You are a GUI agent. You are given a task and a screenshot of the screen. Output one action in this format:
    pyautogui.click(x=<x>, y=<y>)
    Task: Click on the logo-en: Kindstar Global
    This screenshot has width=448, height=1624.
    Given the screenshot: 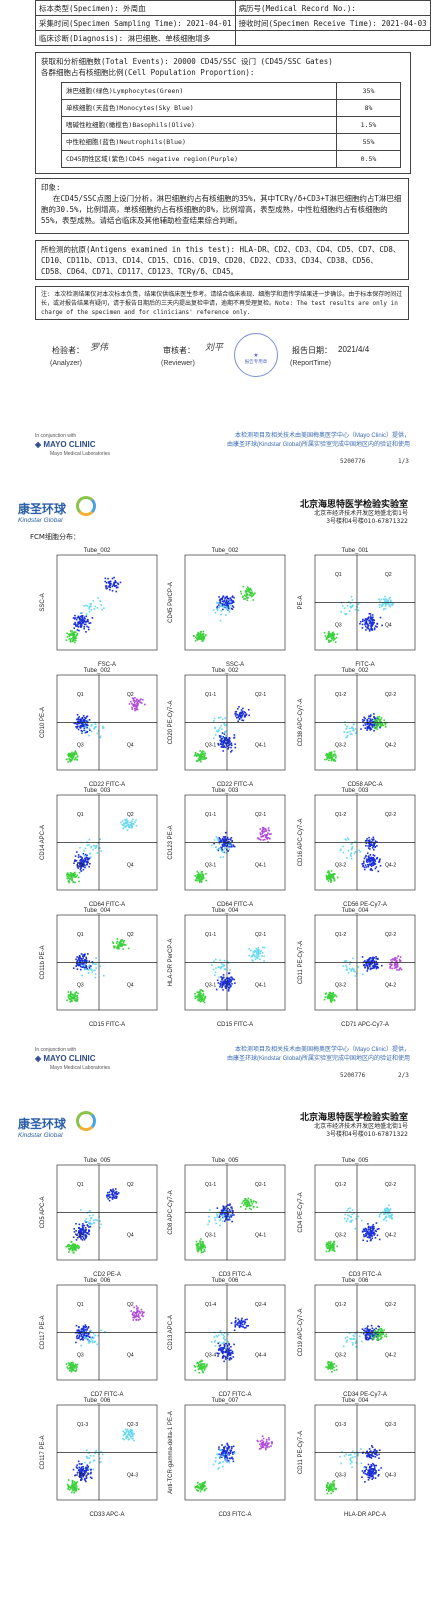 What is the action you would take?
    pyautogui.click(x=40, y=1135)
    